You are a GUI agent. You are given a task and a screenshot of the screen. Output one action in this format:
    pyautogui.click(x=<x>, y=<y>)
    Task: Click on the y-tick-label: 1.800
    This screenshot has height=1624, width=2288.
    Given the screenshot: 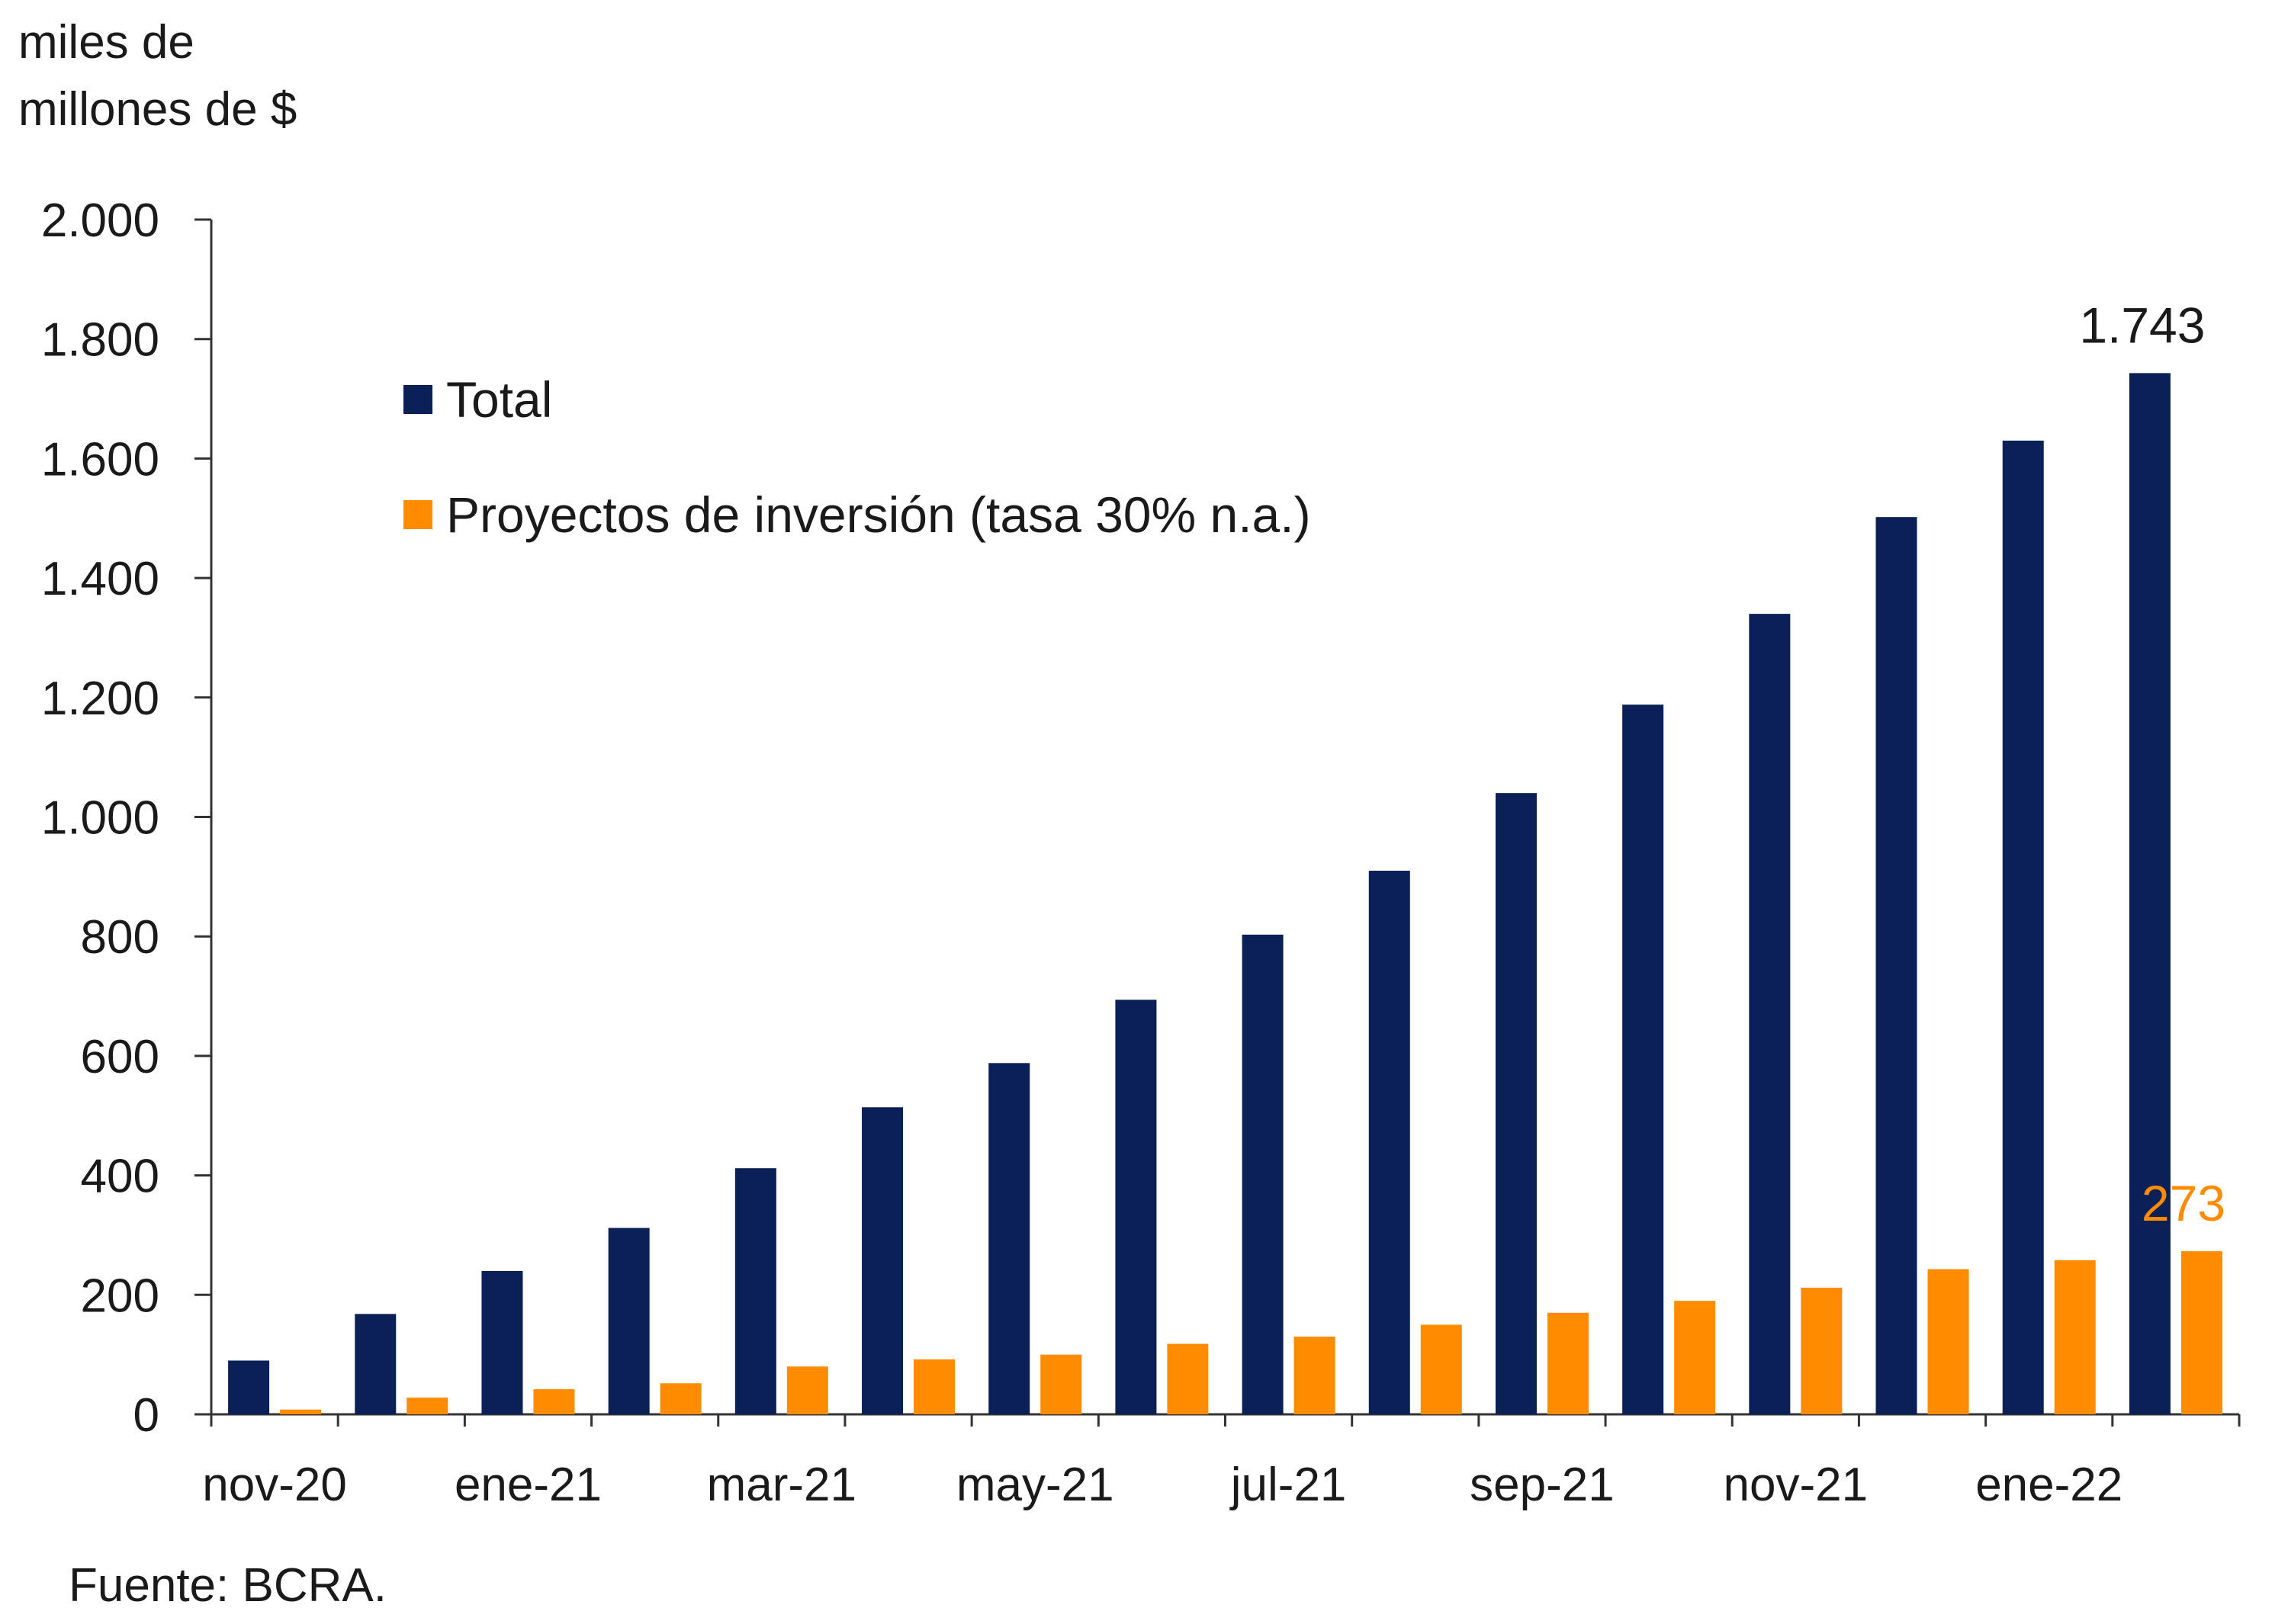 What is the action you would take?
    pyautogui.click(x=100, y=340)
    